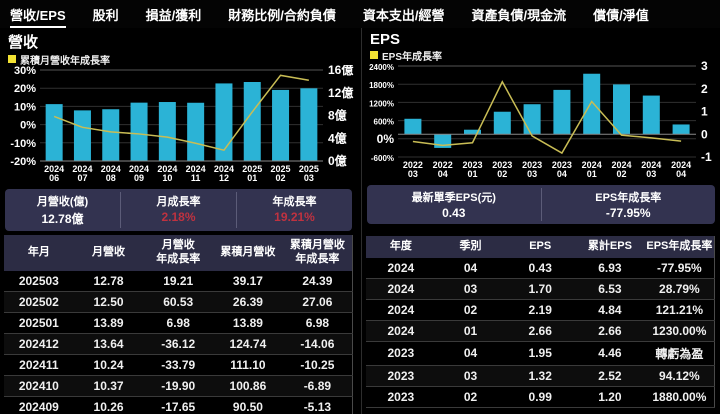 This screenshot has width=720, height=414. Describe the element at coordinates (23, 162) in the screenshot. I see `left-axis-tick-label: -20%` at that location.